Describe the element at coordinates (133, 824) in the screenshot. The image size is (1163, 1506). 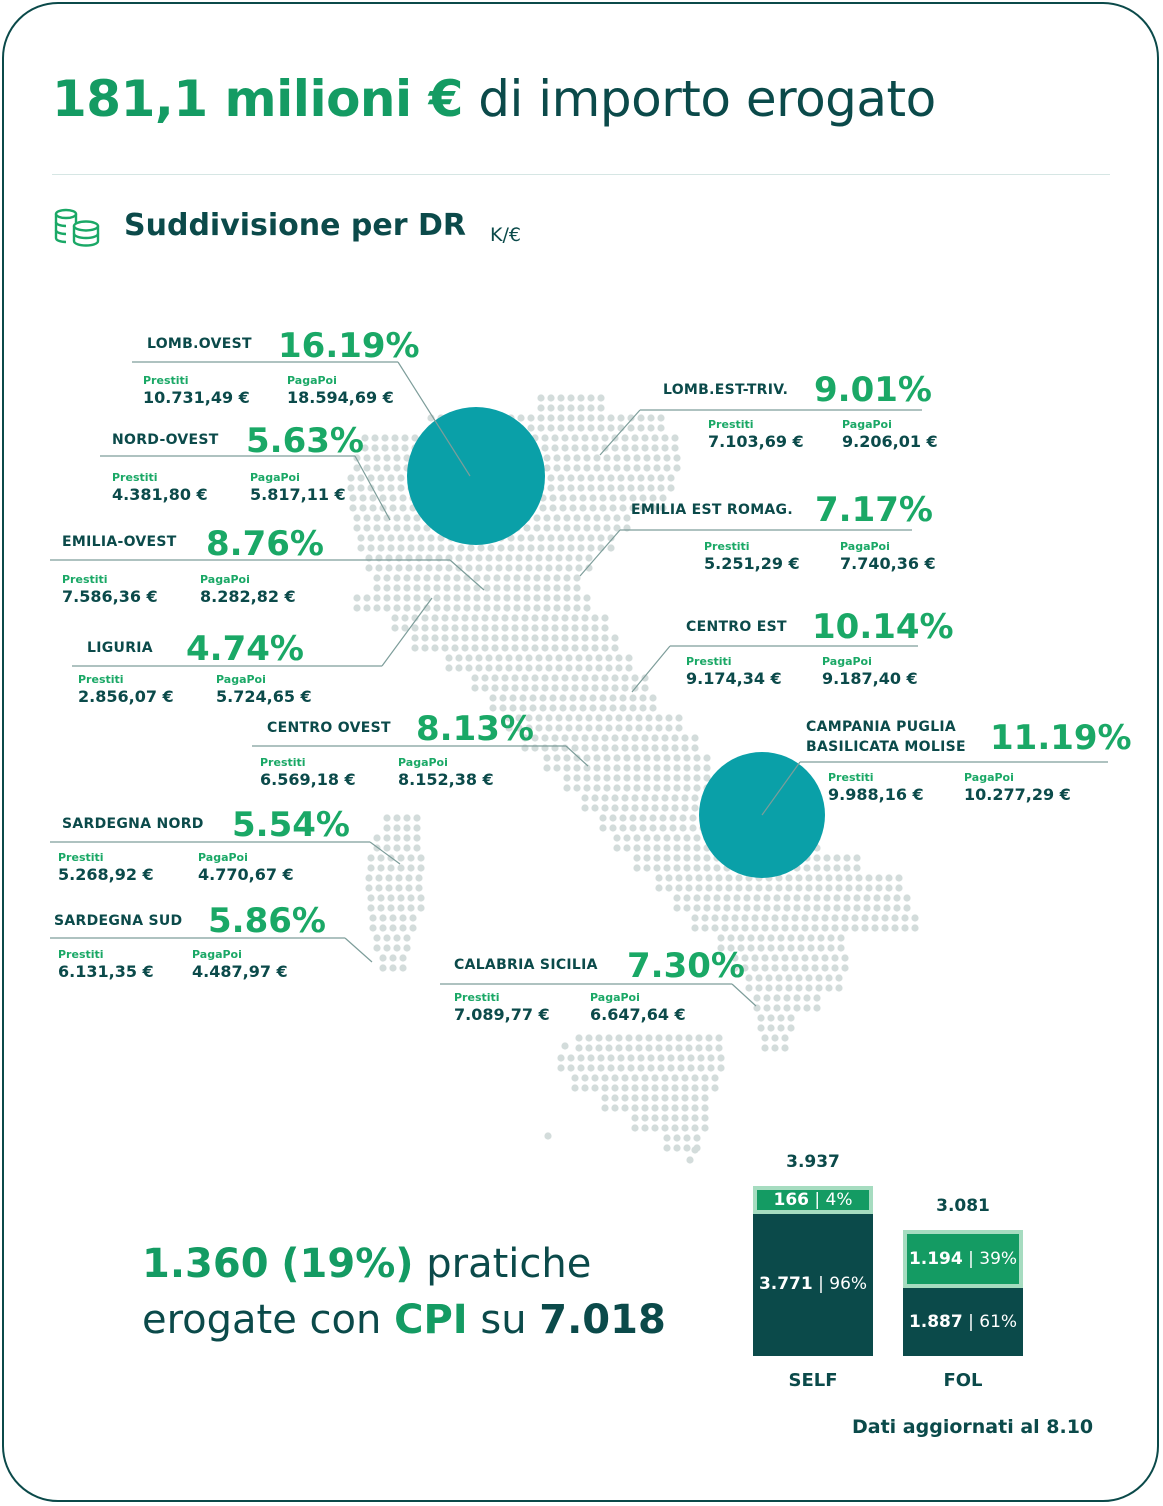
I see `region-name: SARDEGNA NORD` at that location.